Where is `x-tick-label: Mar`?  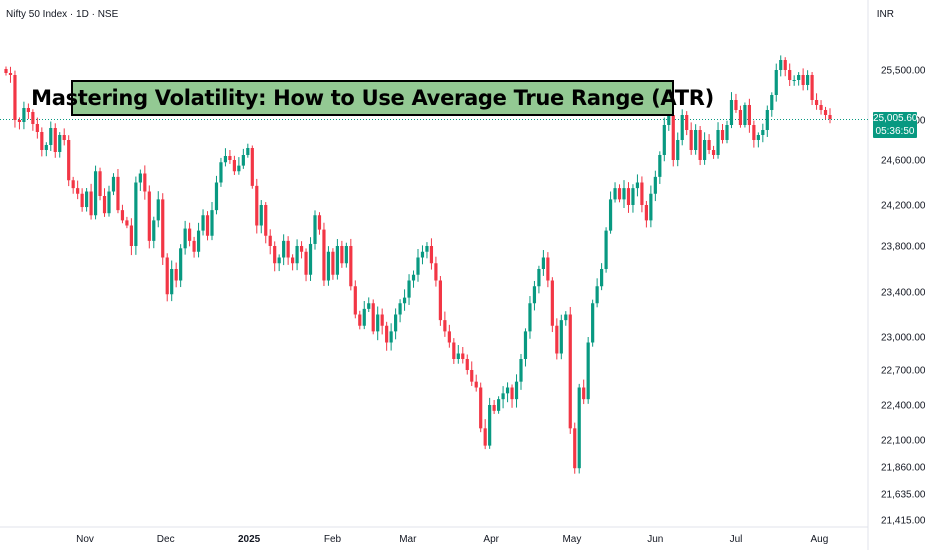 x-tick-label: Mar is located at coordinates (408, 539).